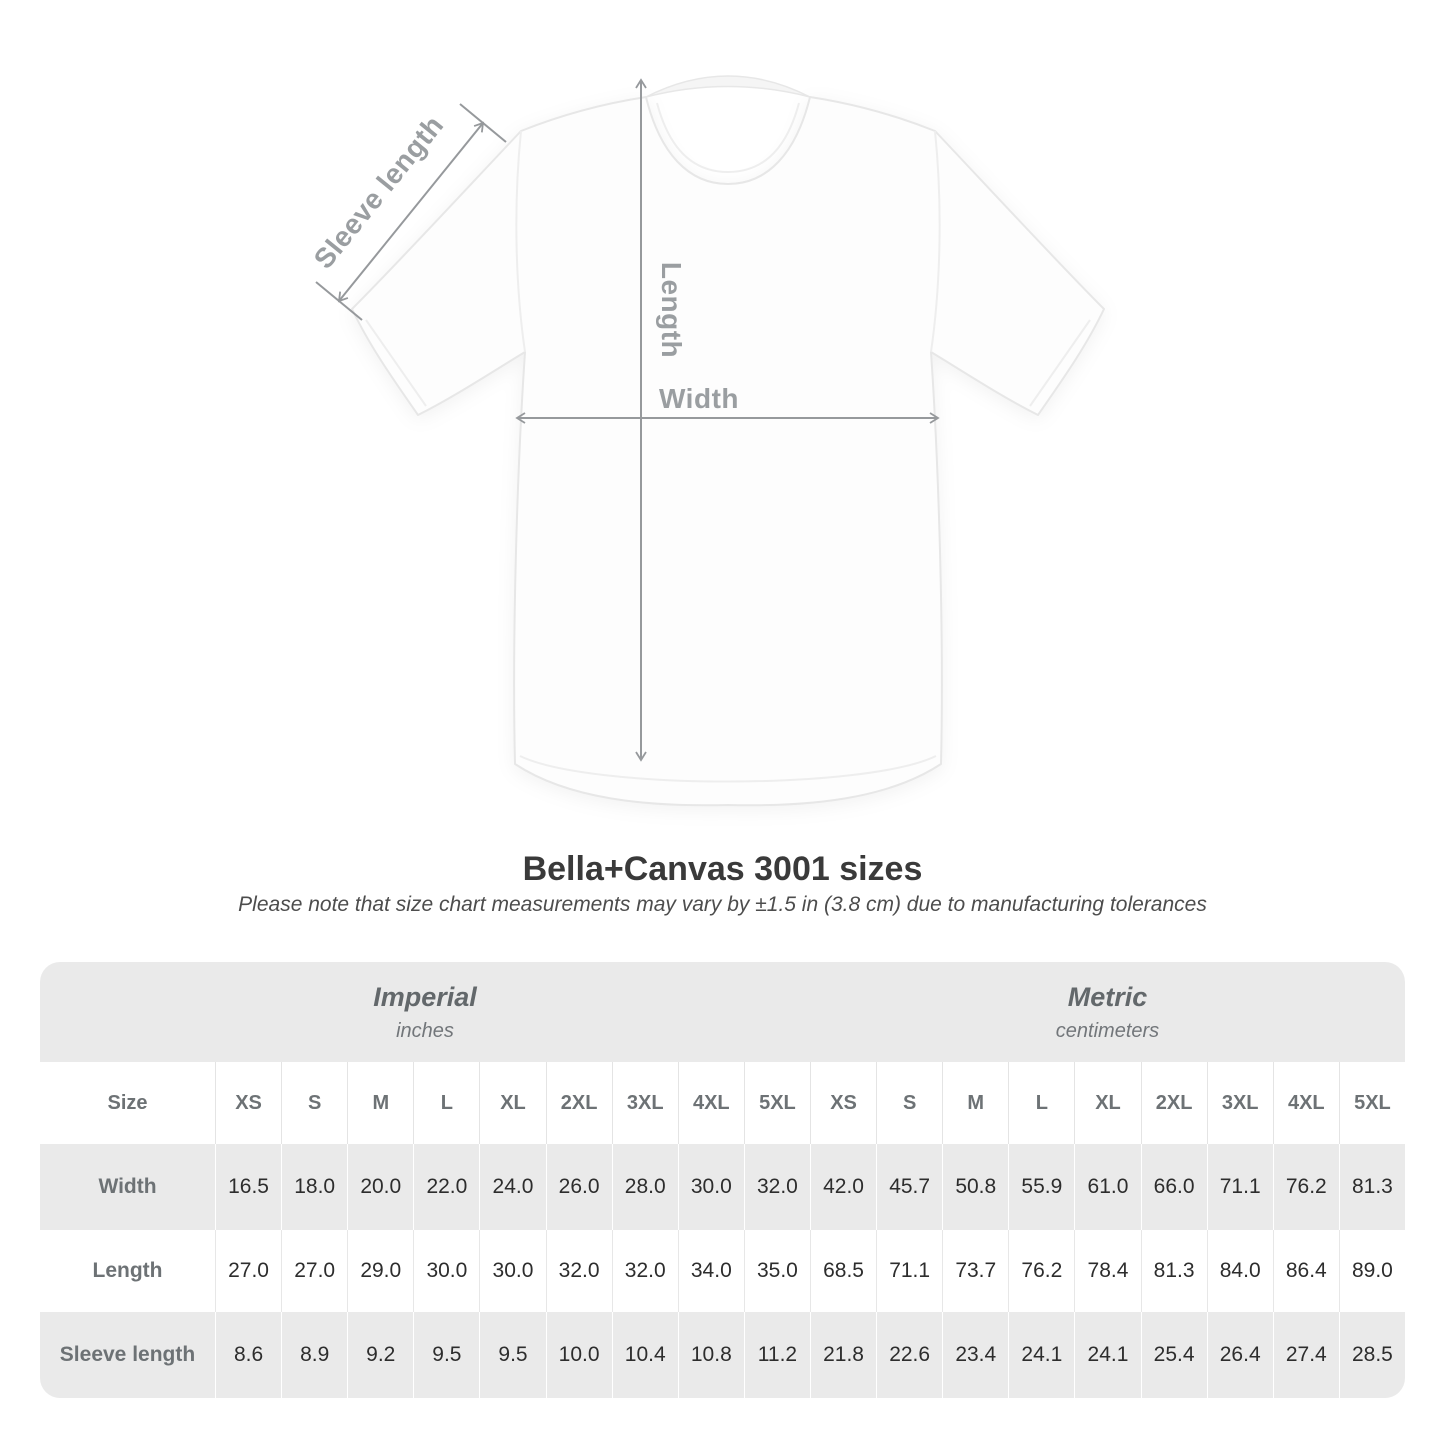 The height and width of the screenshot is (1445, 1445). What do you see at coordinates (843, 1187) in the screenshot?
I see `cell-width-metric-xs: 42.0` at bounding box center [843, 1187].